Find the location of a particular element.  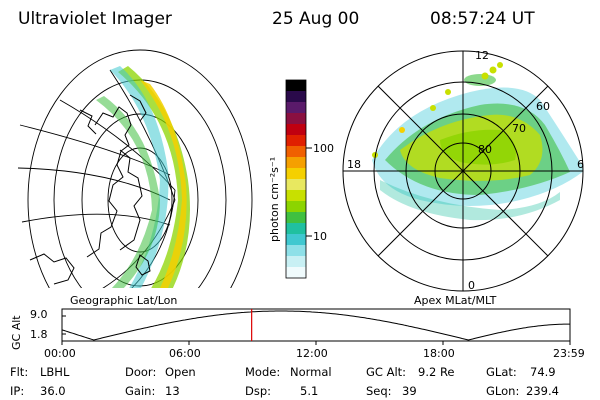

mode-value: Normal is located at coordinates (311, 372).